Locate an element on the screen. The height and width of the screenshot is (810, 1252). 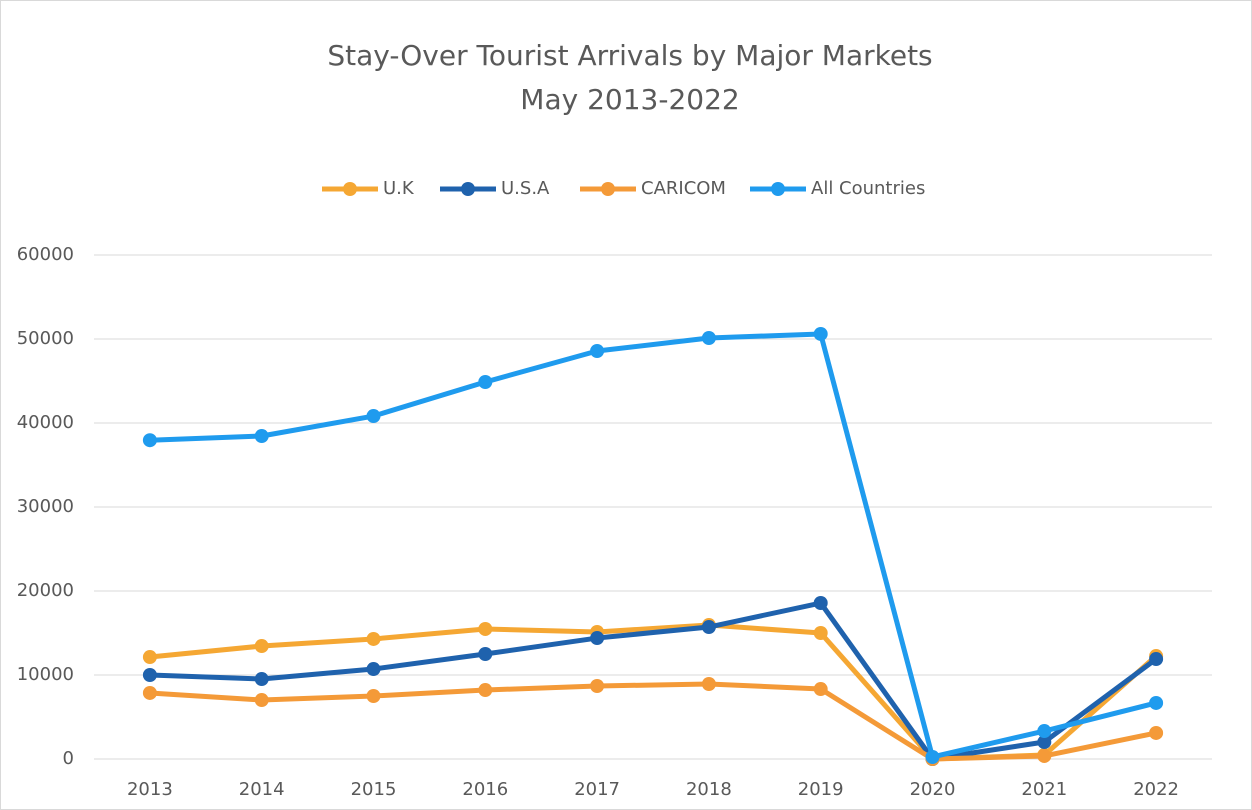
legend-label: All Countries is located at coordinates (868, 188).